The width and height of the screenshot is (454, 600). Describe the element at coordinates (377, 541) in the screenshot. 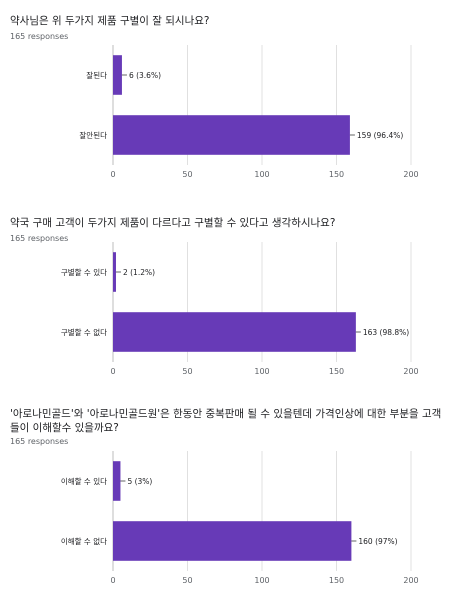

I see `data-label: 160 (97%)` at that location.